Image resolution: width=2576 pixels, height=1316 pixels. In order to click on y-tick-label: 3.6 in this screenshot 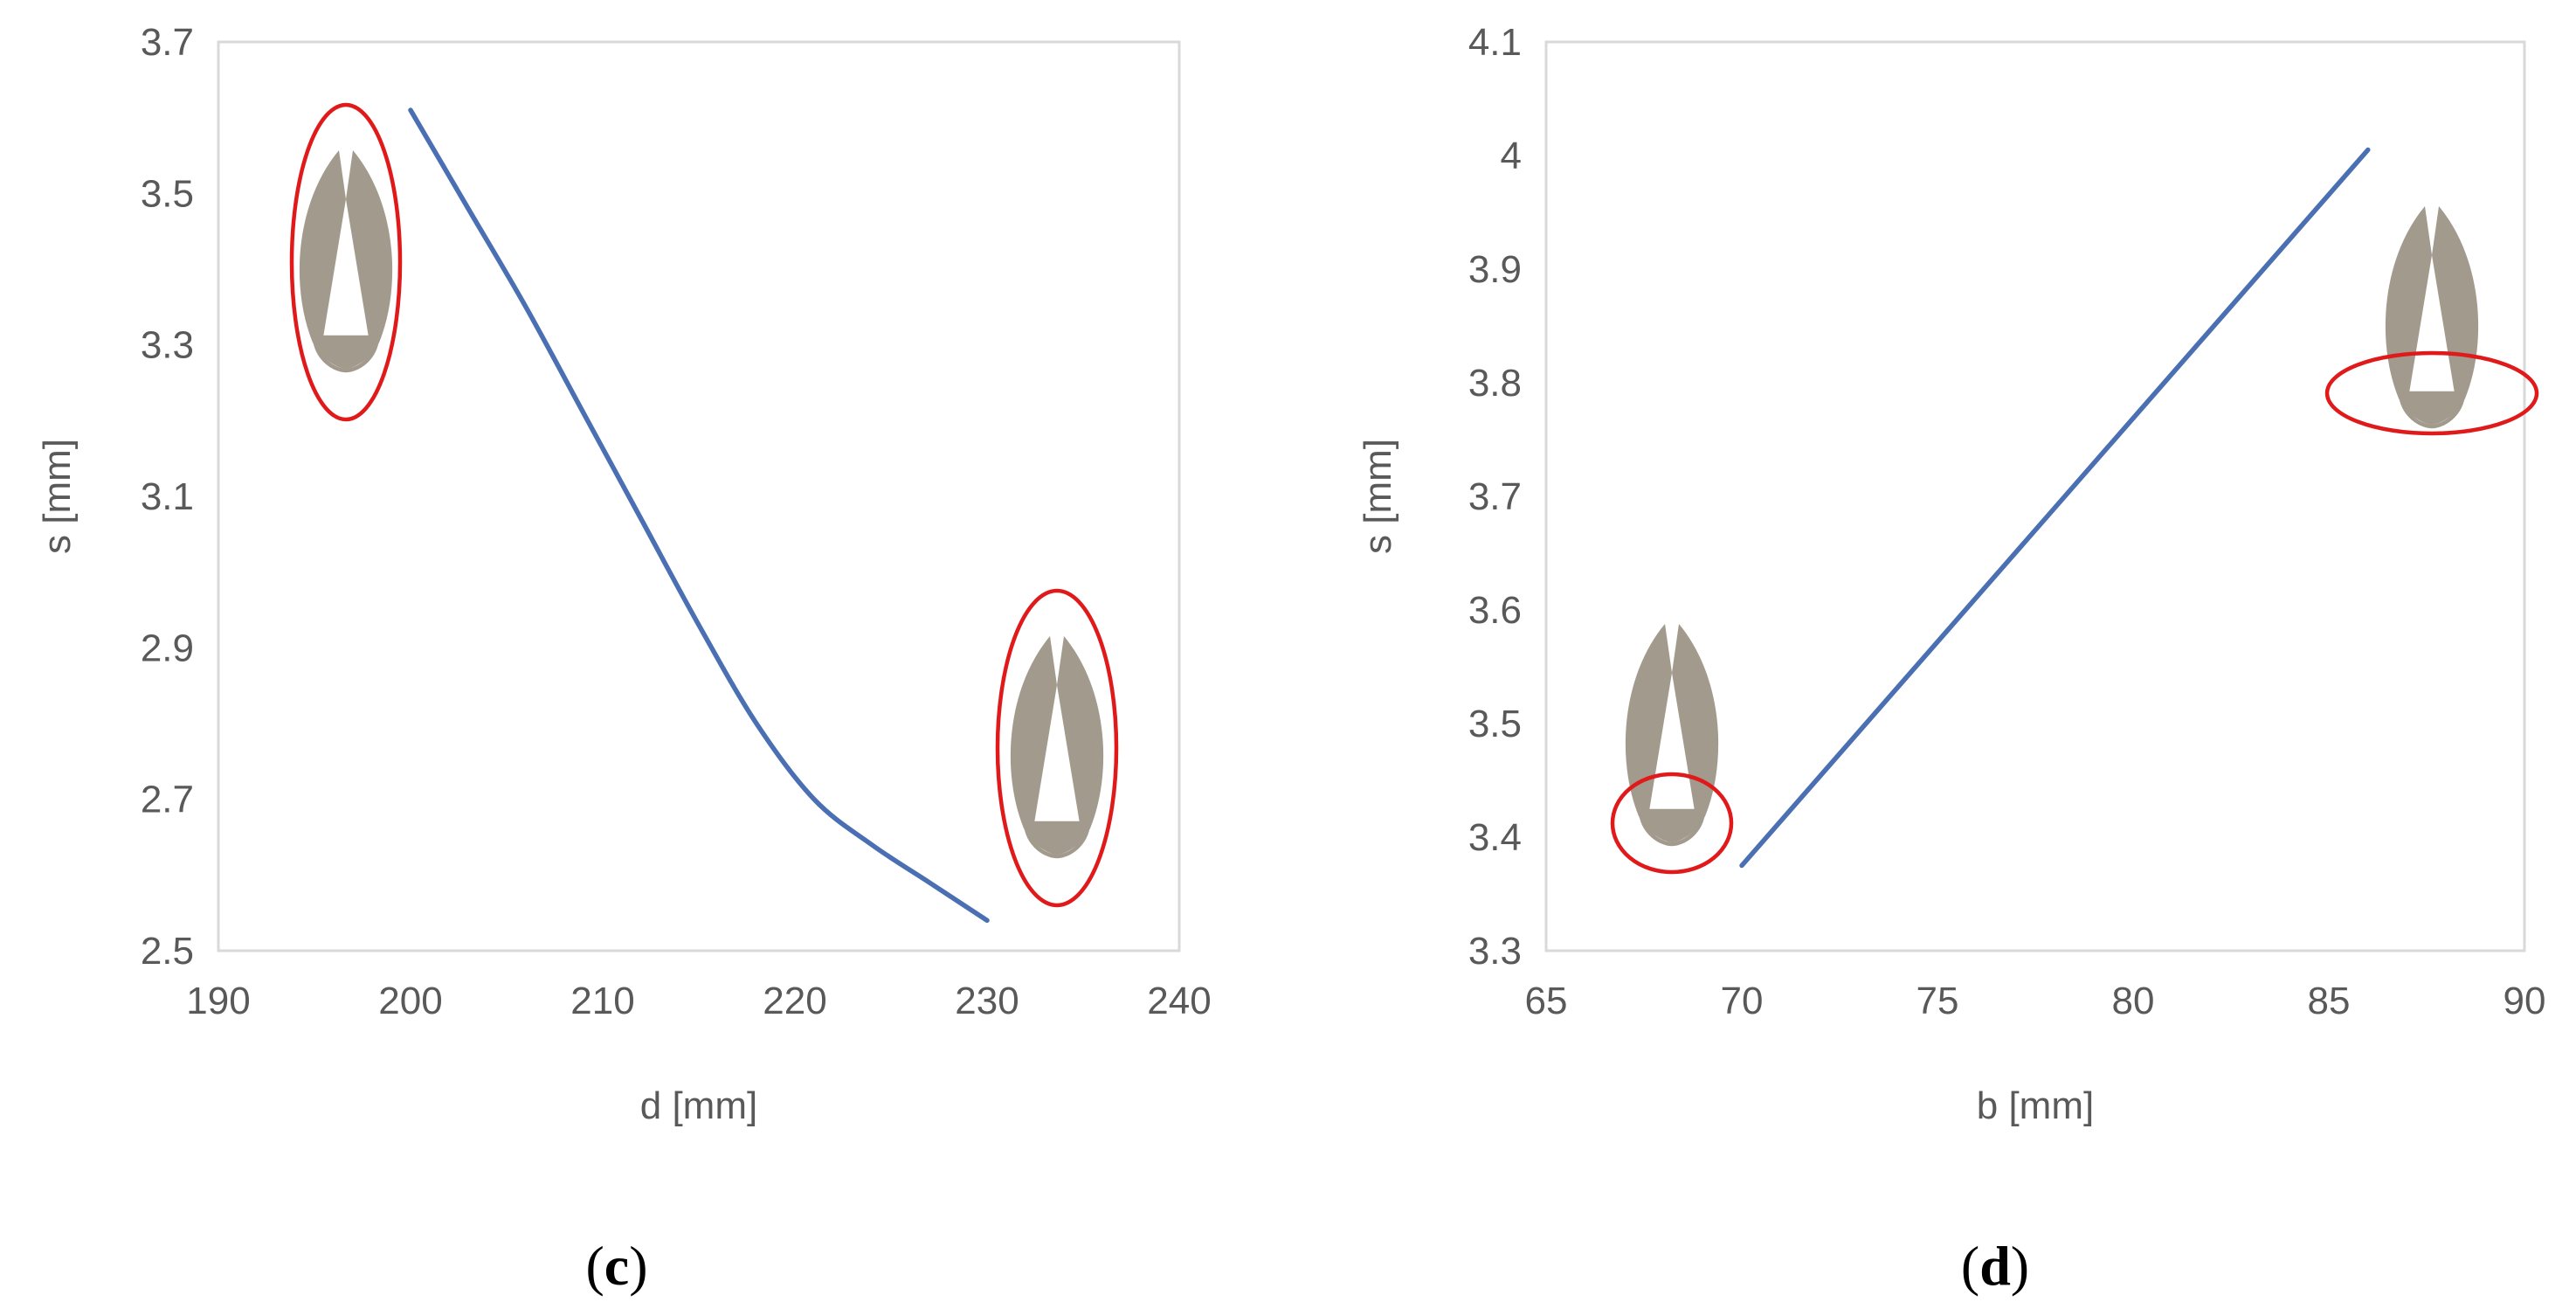, I will do `click(1495, 610)`.